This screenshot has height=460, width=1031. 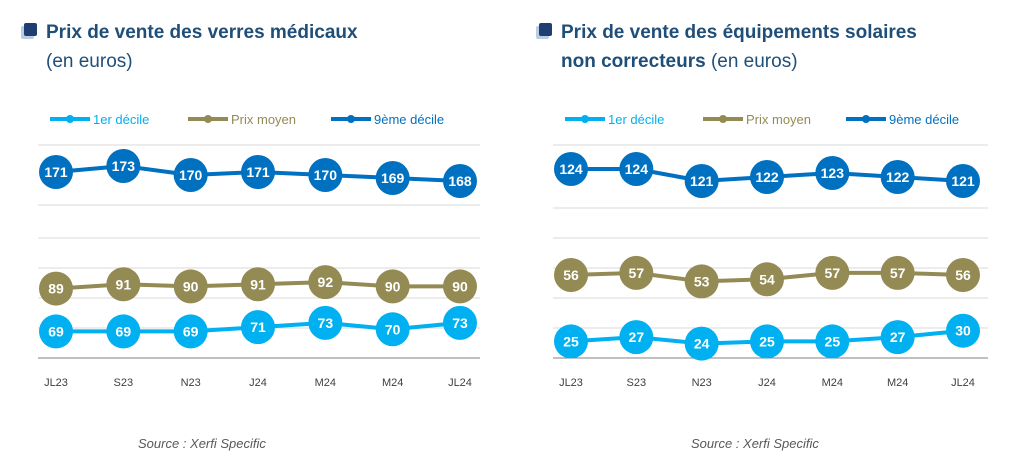 I want to click on data-label: 54, so click(x=767, y=279).